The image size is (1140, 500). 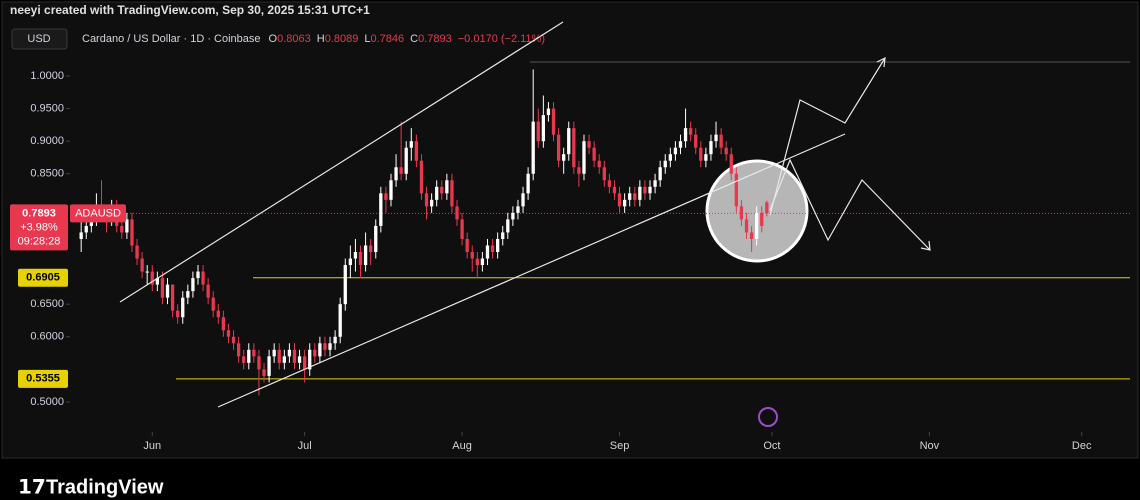 I want to click on price-label: 0.7893, so click(x=39, y=213).